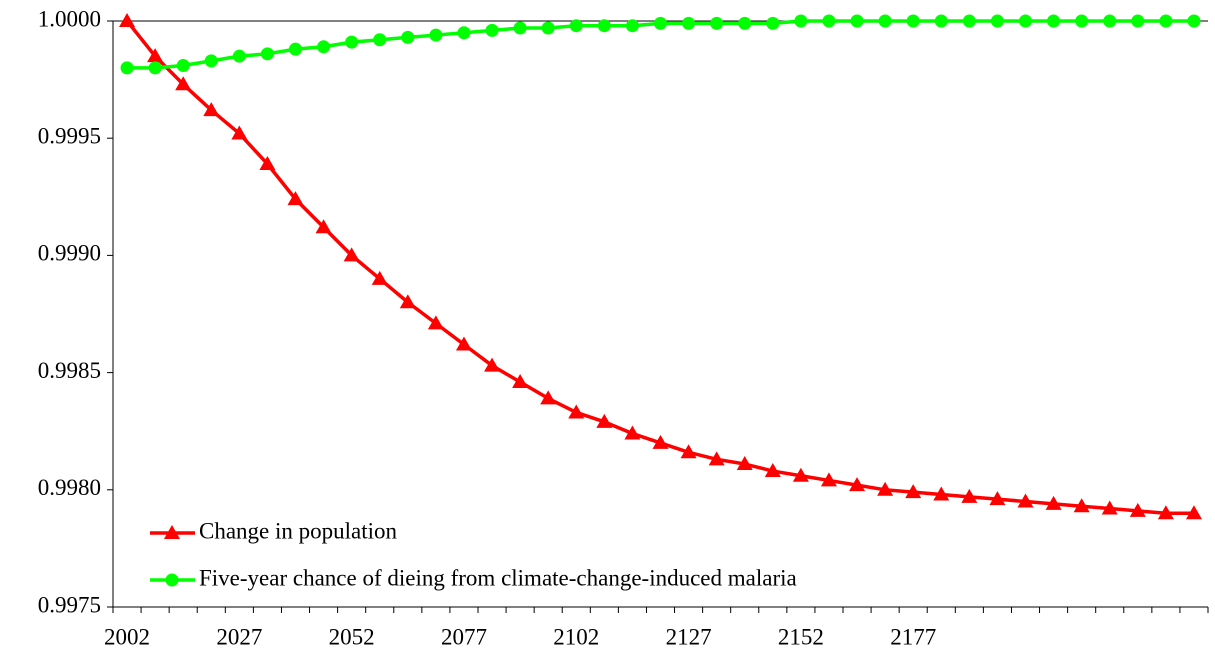  Describe the element at coordinates (69, 135) in the screenshot. I see `y-tick-label: 0.9995` at that location.